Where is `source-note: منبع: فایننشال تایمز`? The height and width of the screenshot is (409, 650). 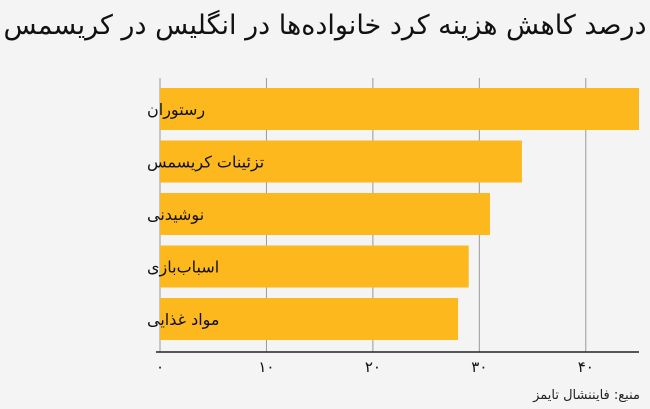
source-note: منبع: فایننشال تایمز is located at coordinates (586, 395).